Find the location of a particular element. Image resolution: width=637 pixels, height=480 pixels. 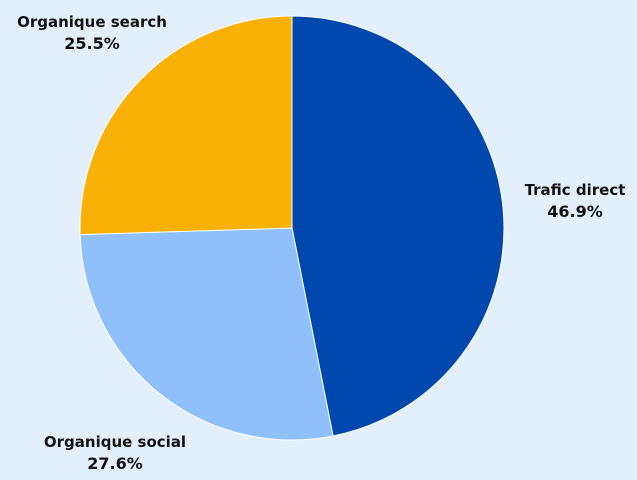

slice-label: Trafic direct is located at coordinates (575, 190).